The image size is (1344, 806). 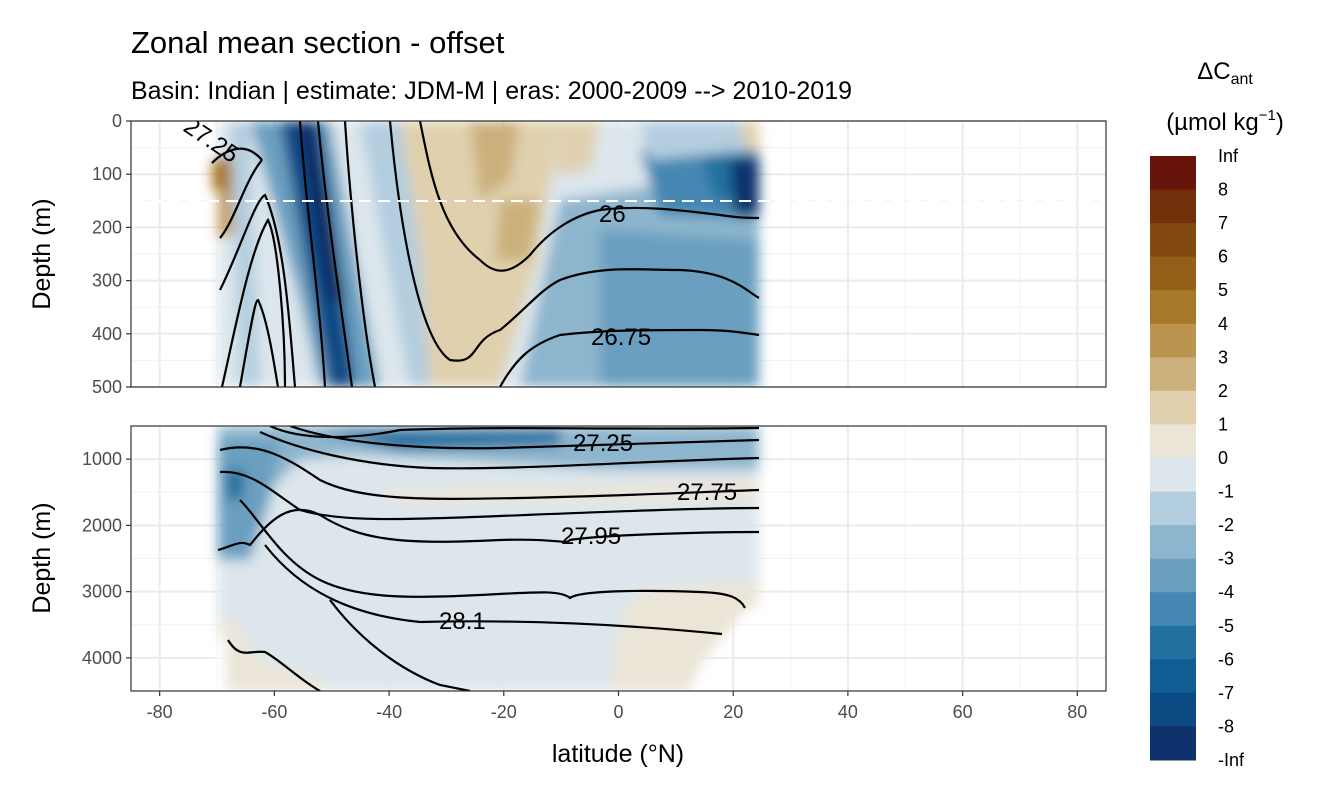 I want to click on legend-labels: Inf 8 7 6 5 4 3 2 1 0 -1 -2 -3 -4 -5 -6 -7 -8 -Inf, so click(x=1231, y=458).